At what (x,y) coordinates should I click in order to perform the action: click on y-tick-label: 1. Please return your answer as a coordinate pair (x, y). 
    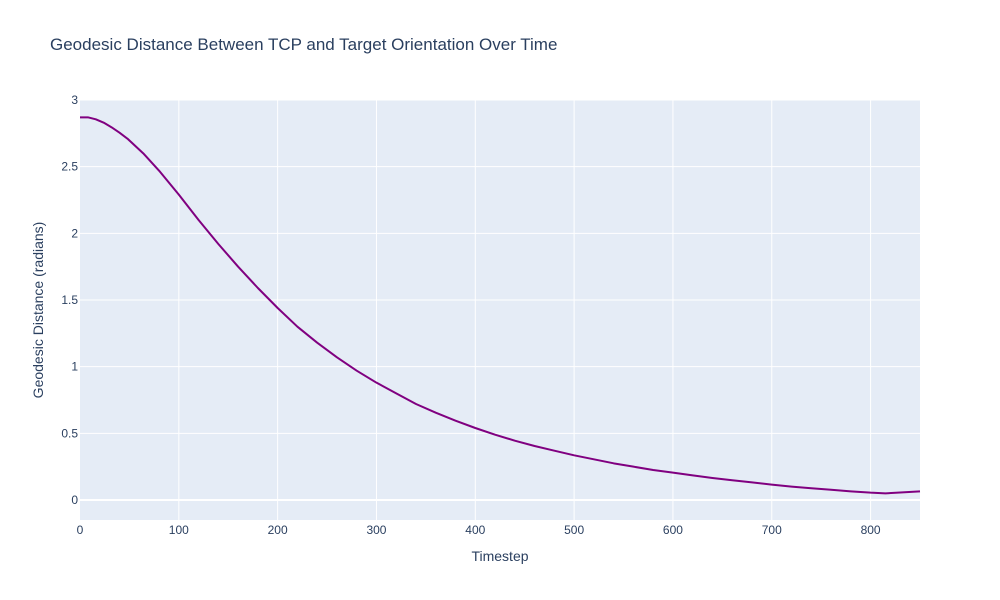
    Looking at the image, I should click on (74, 367).